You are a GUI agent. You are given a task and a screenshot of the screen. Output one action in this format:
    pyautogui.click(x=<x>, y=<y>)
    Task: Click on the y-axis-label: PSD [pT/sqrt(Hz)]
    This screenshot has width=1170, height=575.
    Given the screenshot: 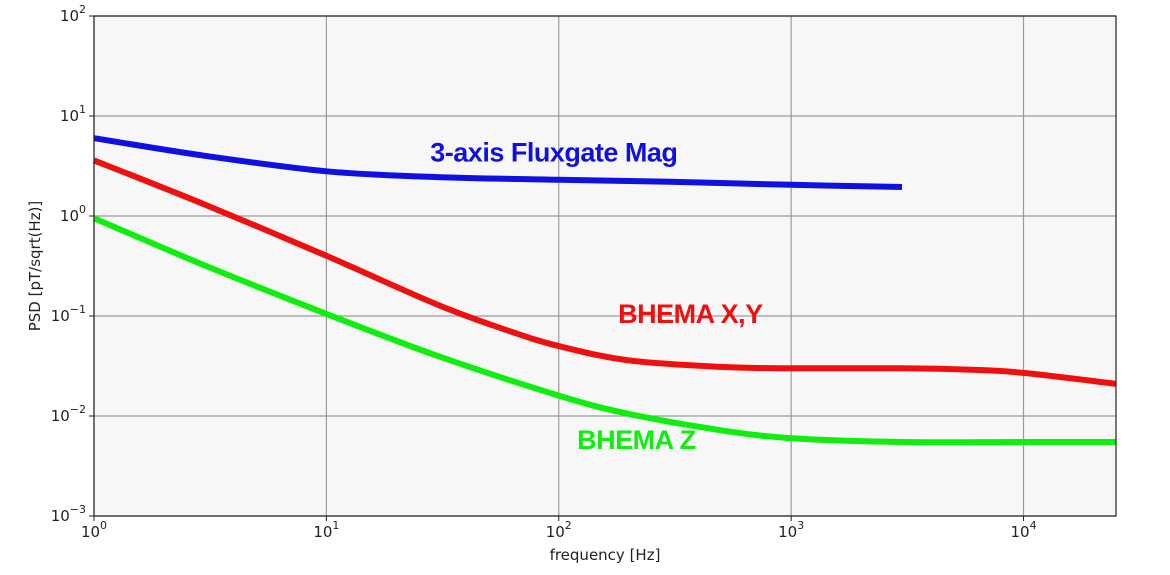 What is the action you would take?
    pyautogui.click(x=35, y=266)
    